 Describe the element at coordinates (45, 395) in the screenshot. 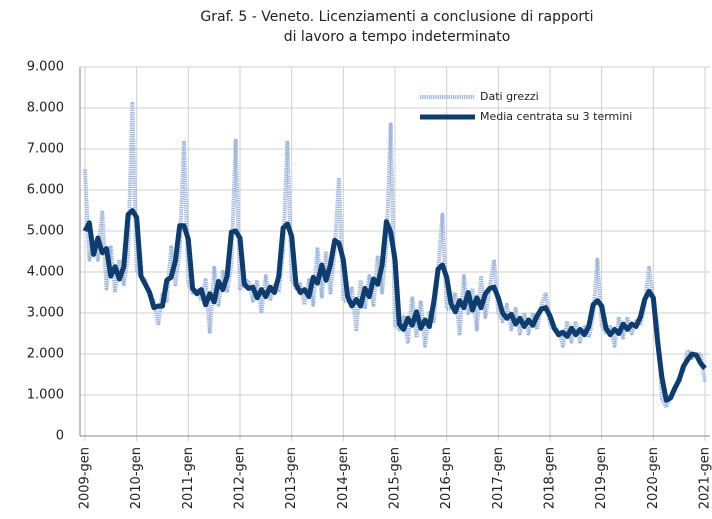

I see `y-tick-label: 1.000` at that location.